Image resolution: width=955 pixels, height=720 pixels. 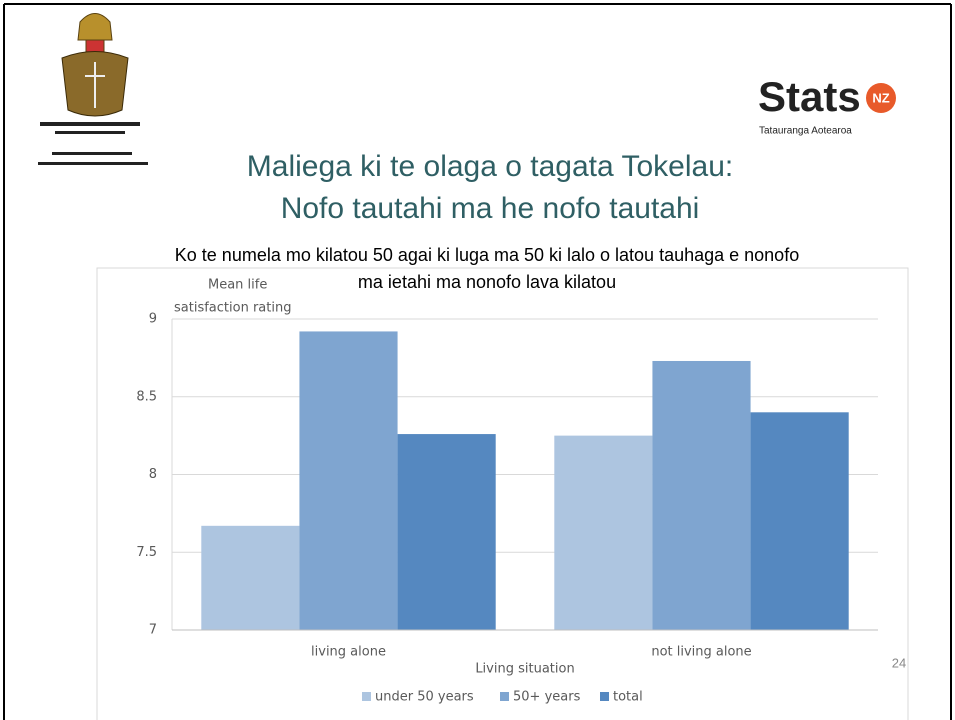 I want to click on crest-logo, so click(x=93, y=89).